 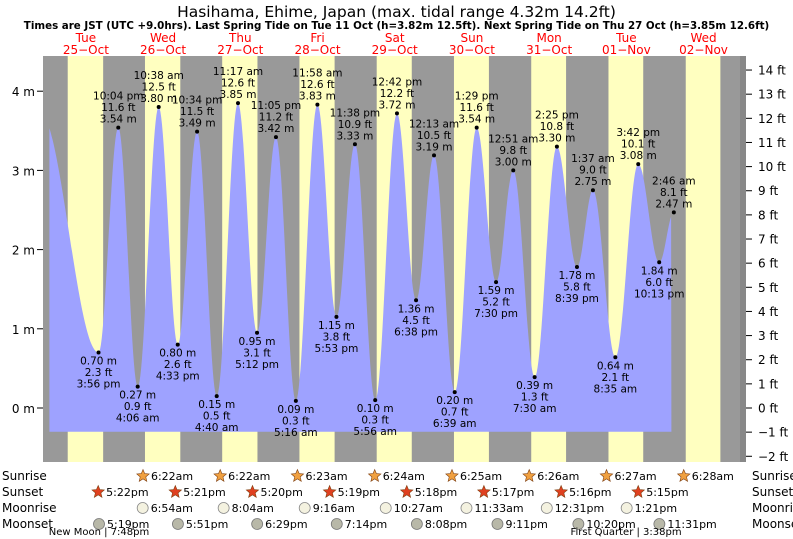 What do you see at coordinates (197, 112) in the screenshot?
I see `high-tide-label: 11.5 ft` at bounding box center [197, 112].